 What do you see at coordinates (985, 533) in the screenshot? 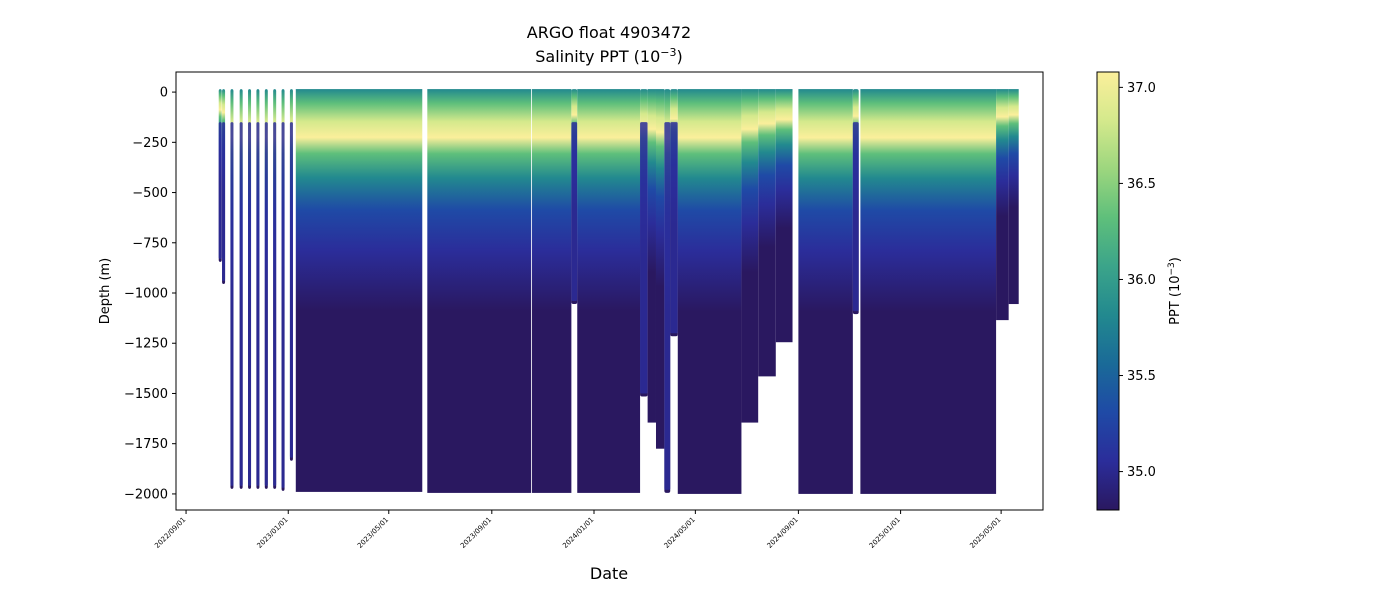
I see `x-tick-label: 2025/05/01` at bounding box center [985, 533].